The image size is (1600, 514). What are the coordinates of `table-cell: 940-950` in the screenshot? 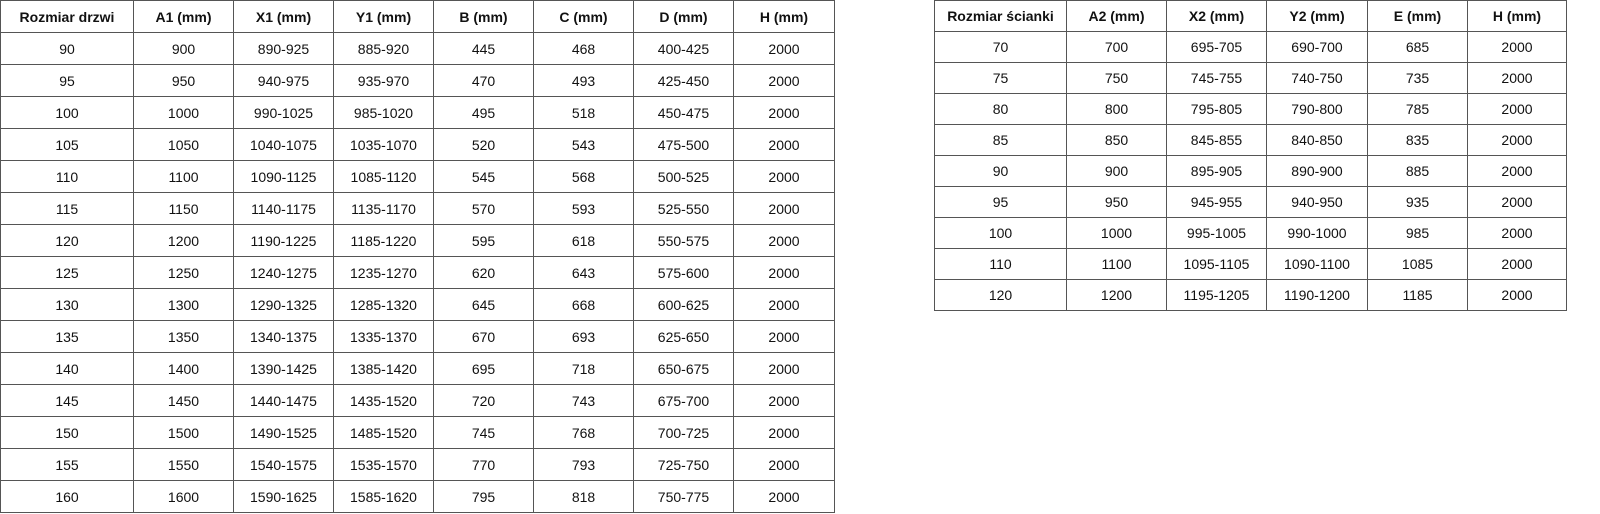 It's located at (1317, 202).